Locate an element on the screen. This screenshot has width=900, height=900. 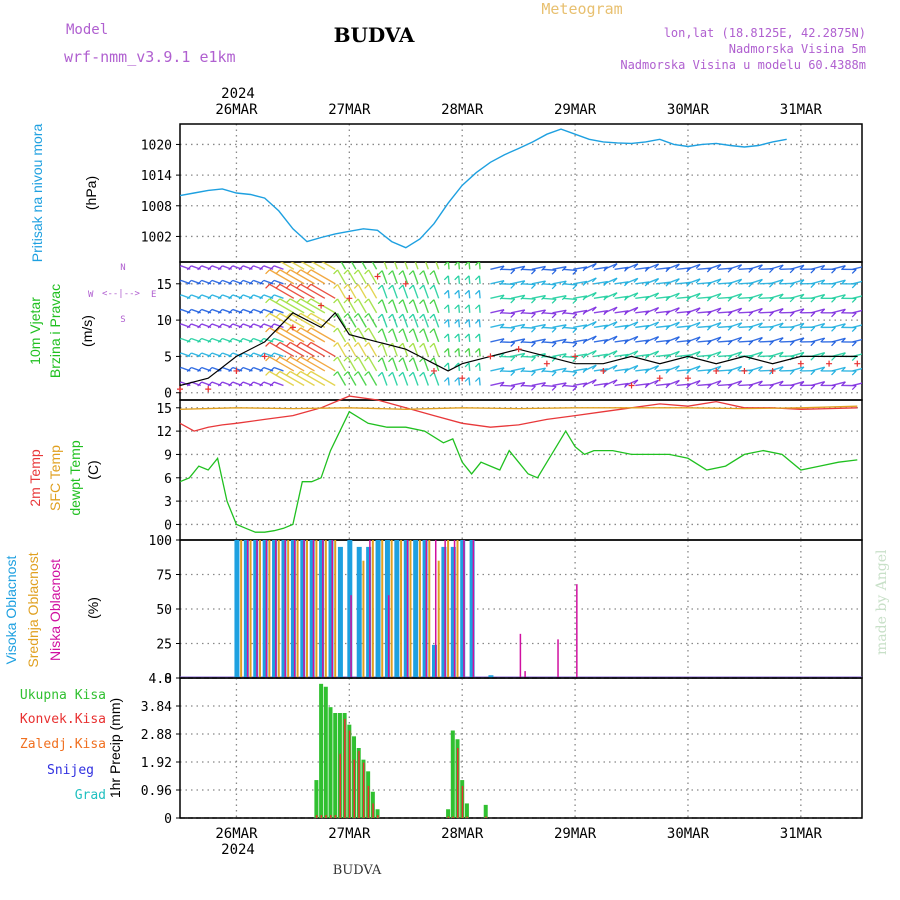
temp-tick-label: 3 is located at coordinates (168, 502).